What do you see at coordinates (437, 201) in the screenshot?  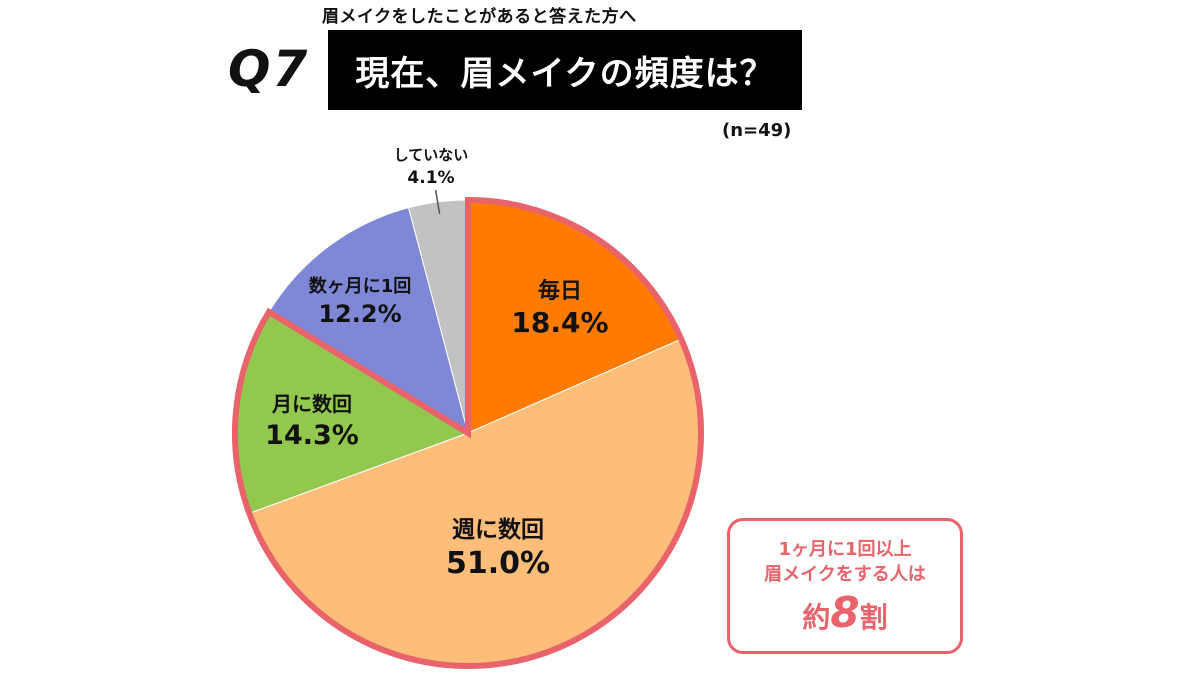 I see `leader-line-no-makeup` at bounding box center [437, 201].